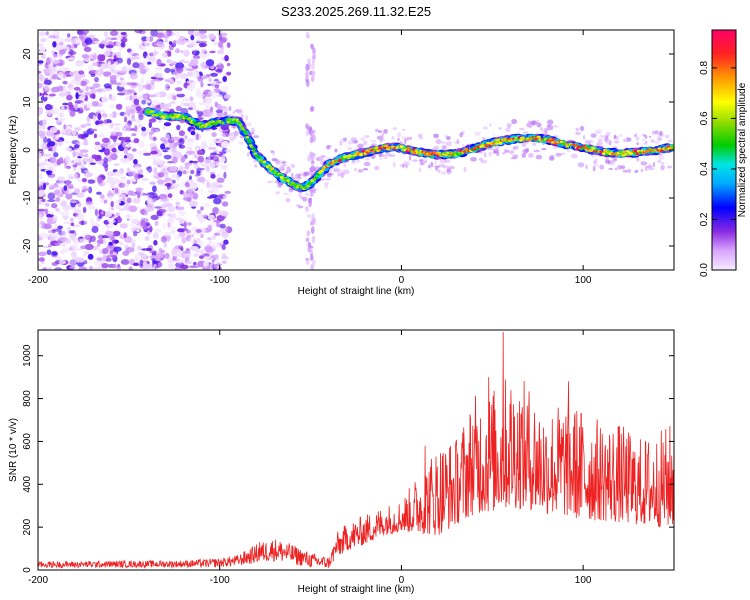 The width and height of the screenshot is (750, 600). I want to click on figure-title: S233.2025.269.11.32.E25, so click(356, 11).